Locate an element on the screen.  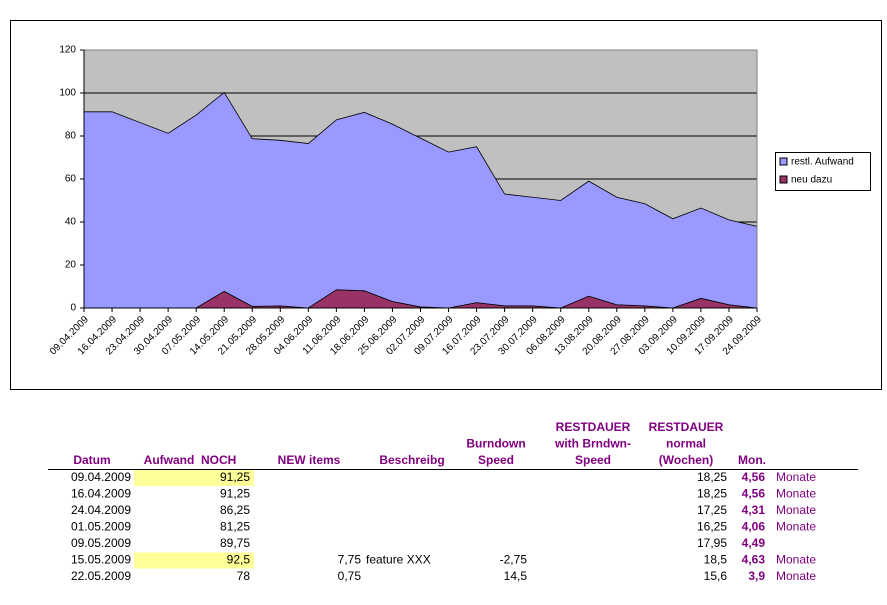
cell: 16,25 is located at coordinates (712, 527).